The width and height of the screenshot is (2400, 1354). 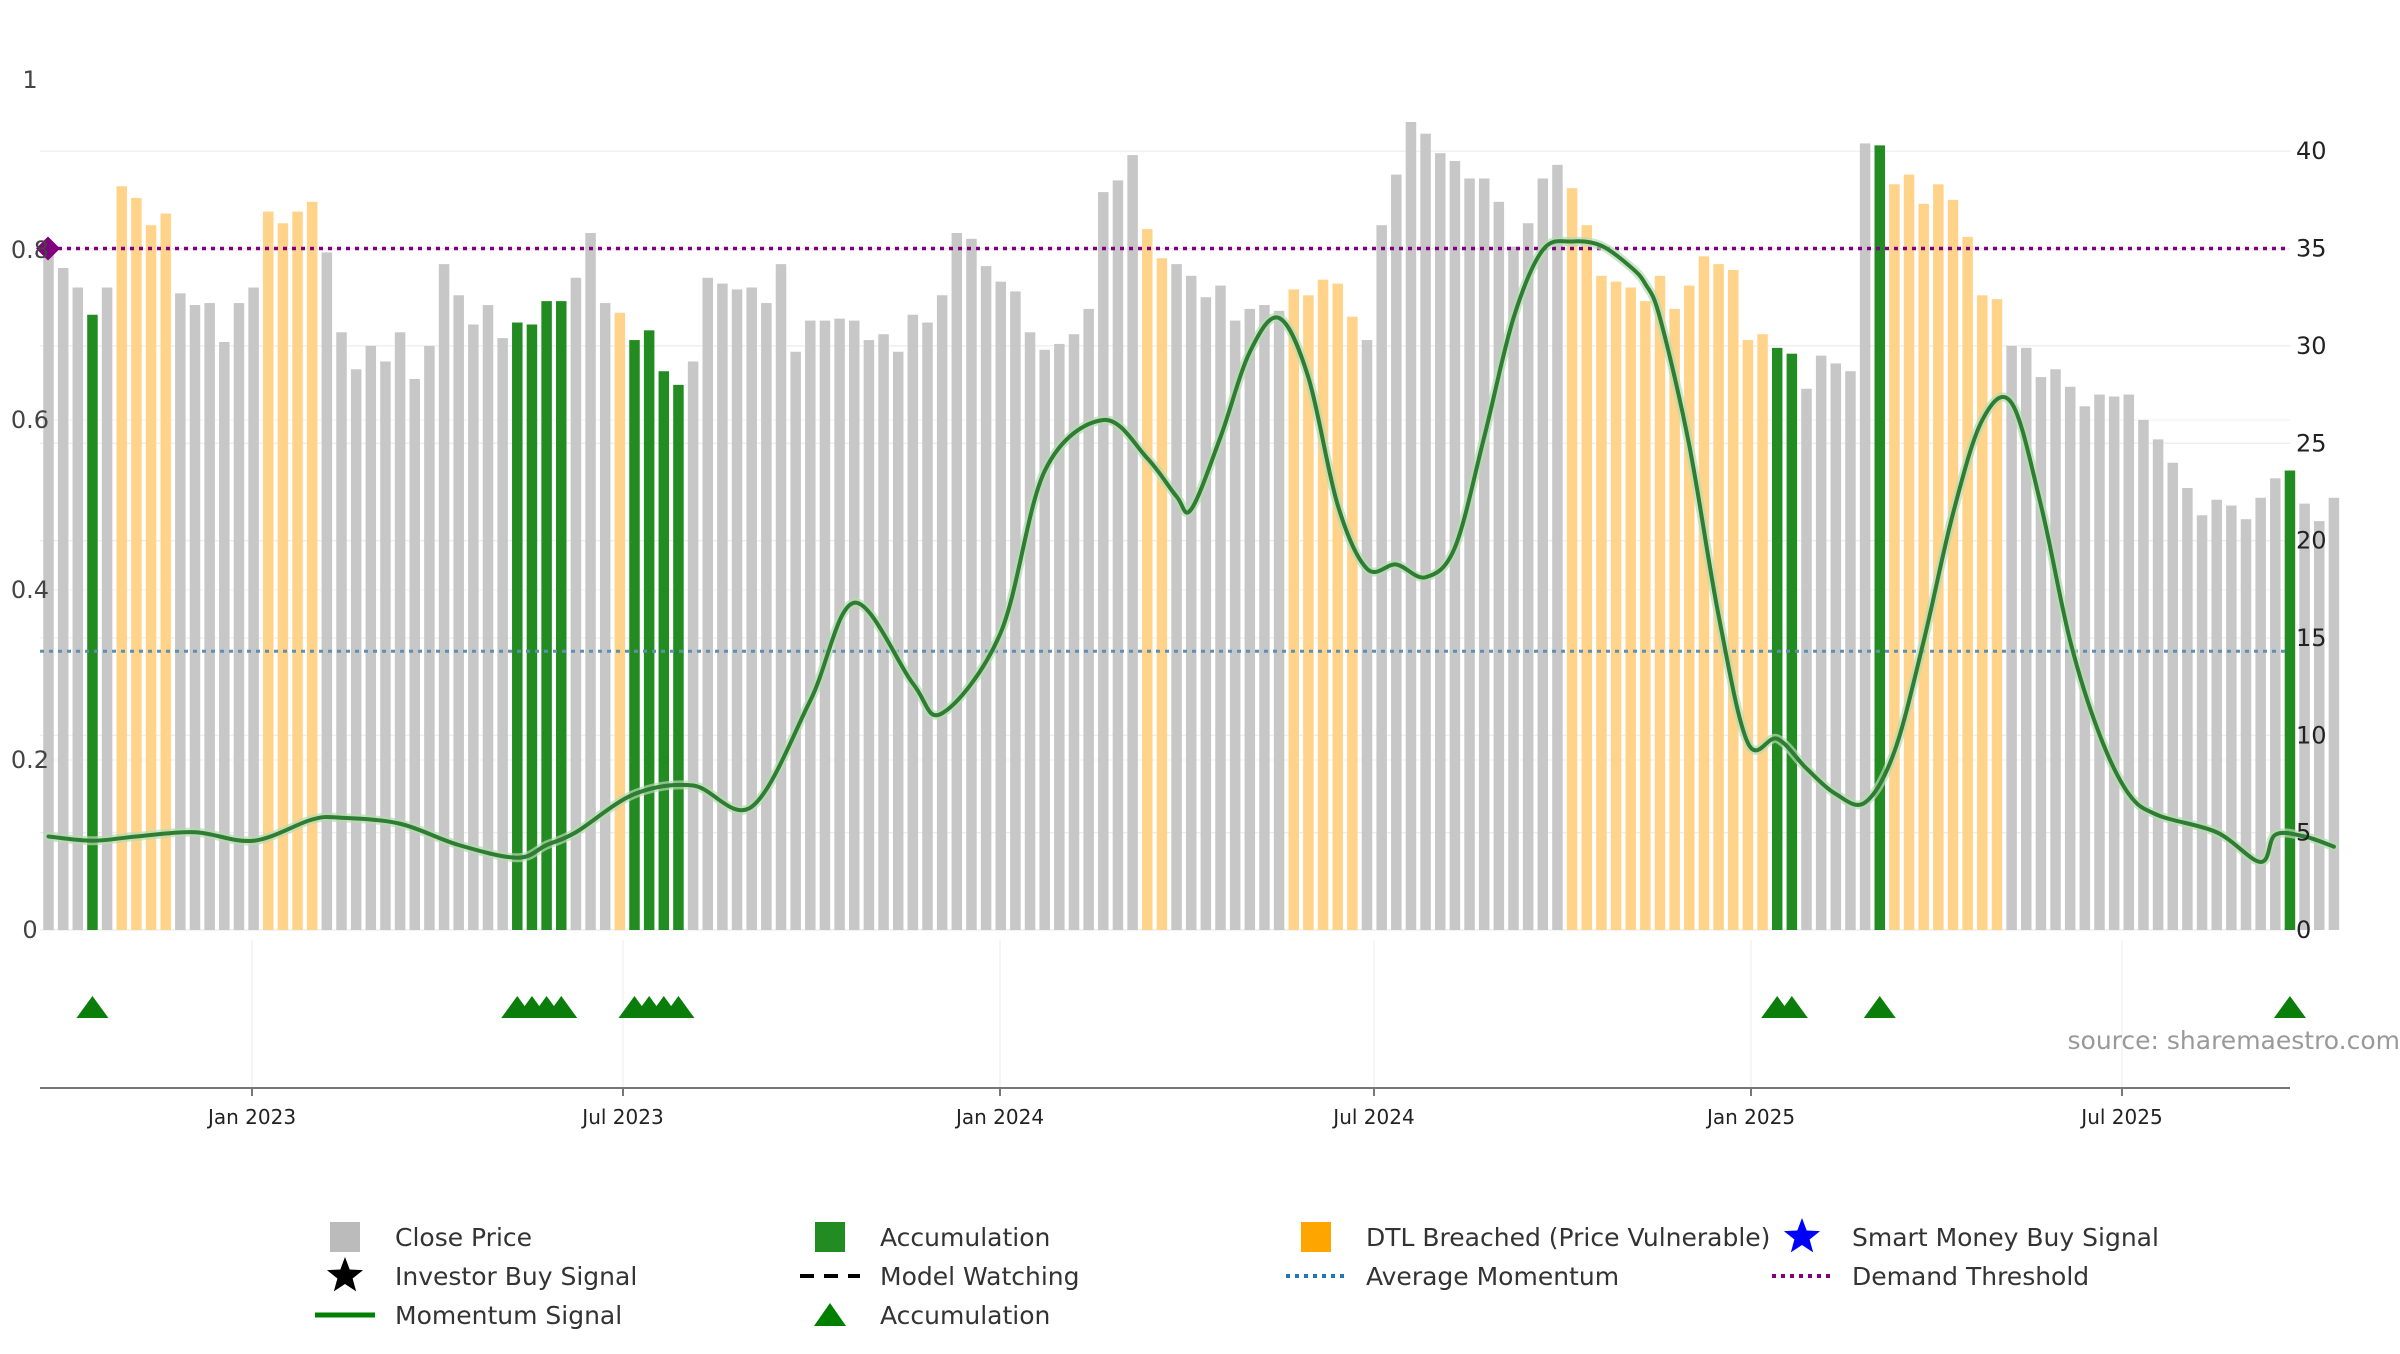 What do you see at coordinates (30, 760) in the screenshot?
I see `y-left-tick-label: 0.2` at bounding box center [30, 760].